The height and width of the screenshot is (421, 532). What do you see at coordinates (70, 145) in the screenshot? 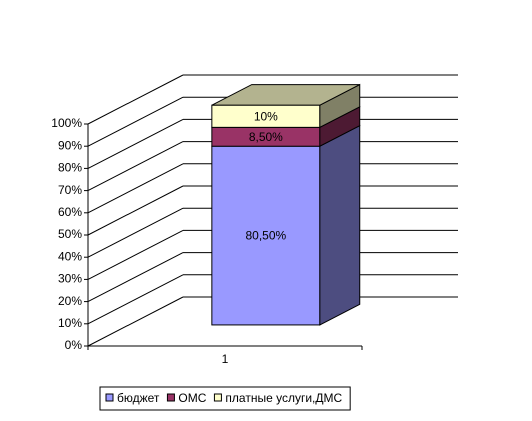
I see `y-tick-label: 90%` at bounding box center [70, 145].